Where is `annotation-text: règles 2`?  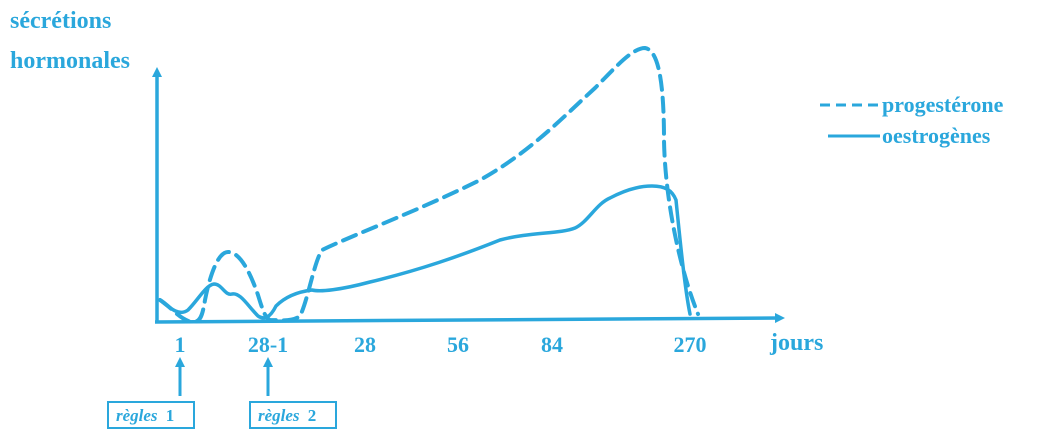
annotation-text: règles 2 is located at coordinates (287, 415).